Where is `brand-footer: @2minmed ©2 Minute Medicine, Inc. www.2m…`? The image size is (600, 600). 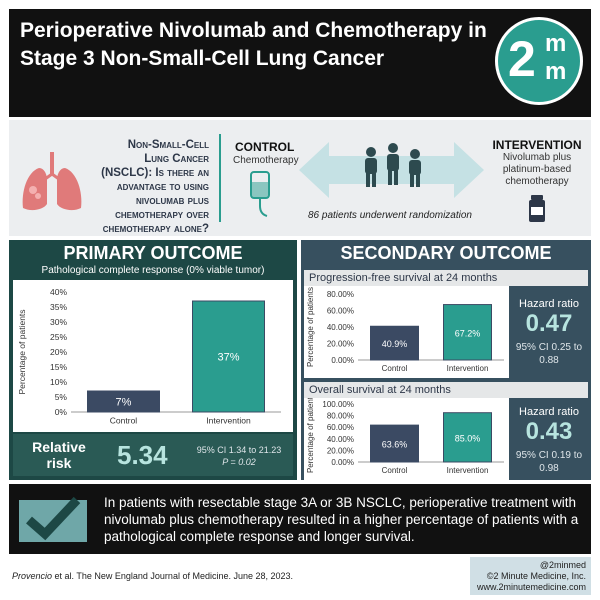
brand-footer: @2minmed ©2 Minute Medicine, Inc. www.2m… is located at coordinates (530, 576).